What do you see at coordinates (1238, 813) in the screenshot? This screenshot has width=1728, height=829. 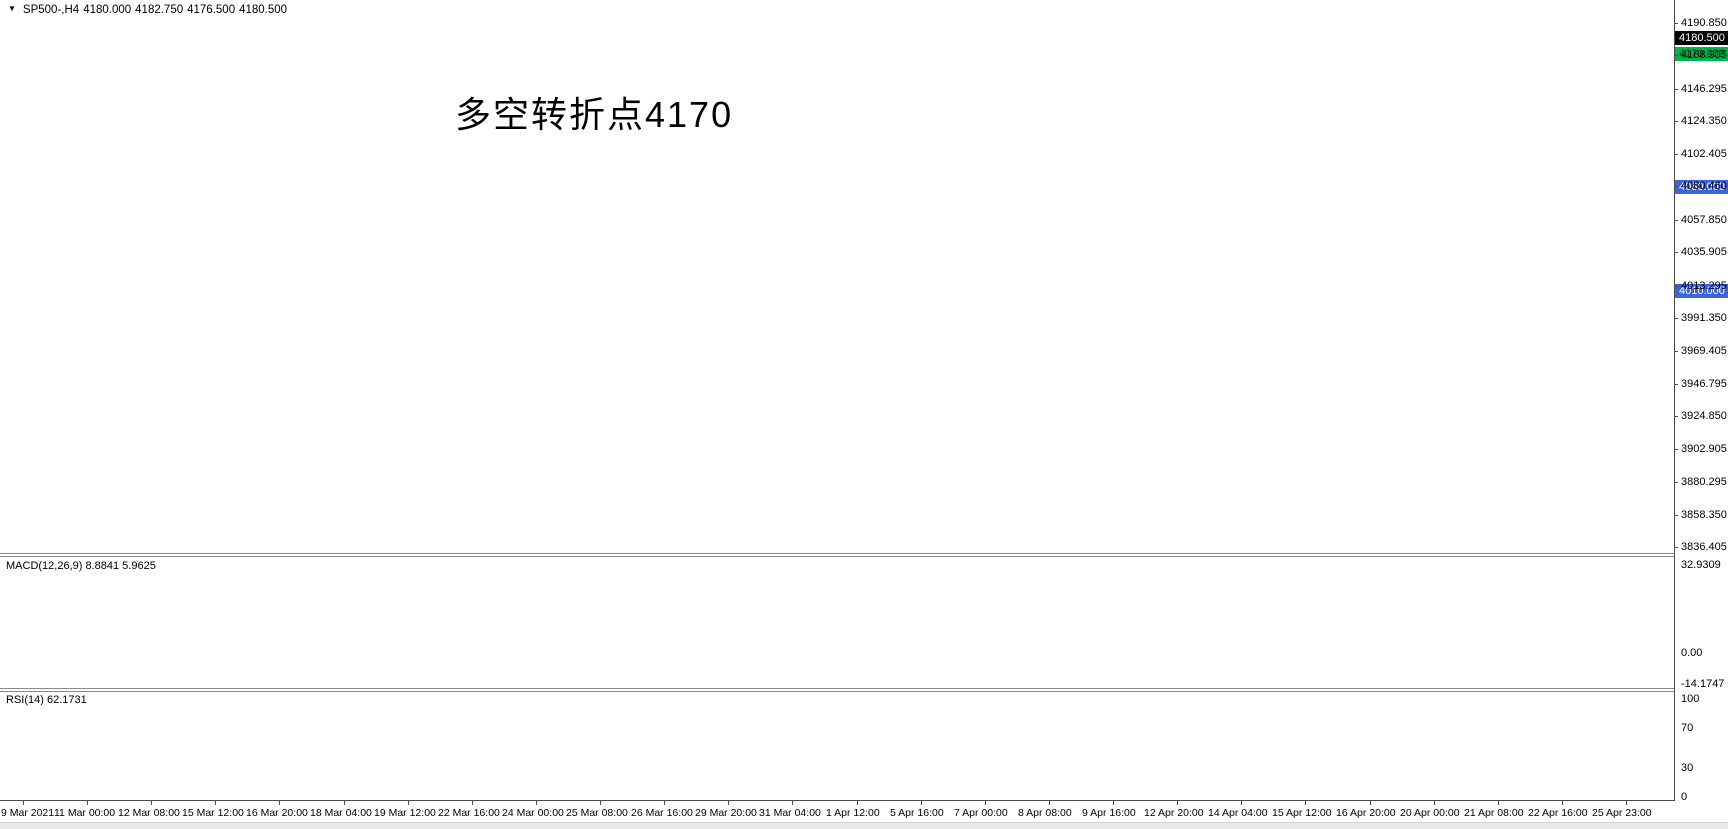 I see `time-tick-label: 14 Apr 04:00` at bounding box center [1238, 813].